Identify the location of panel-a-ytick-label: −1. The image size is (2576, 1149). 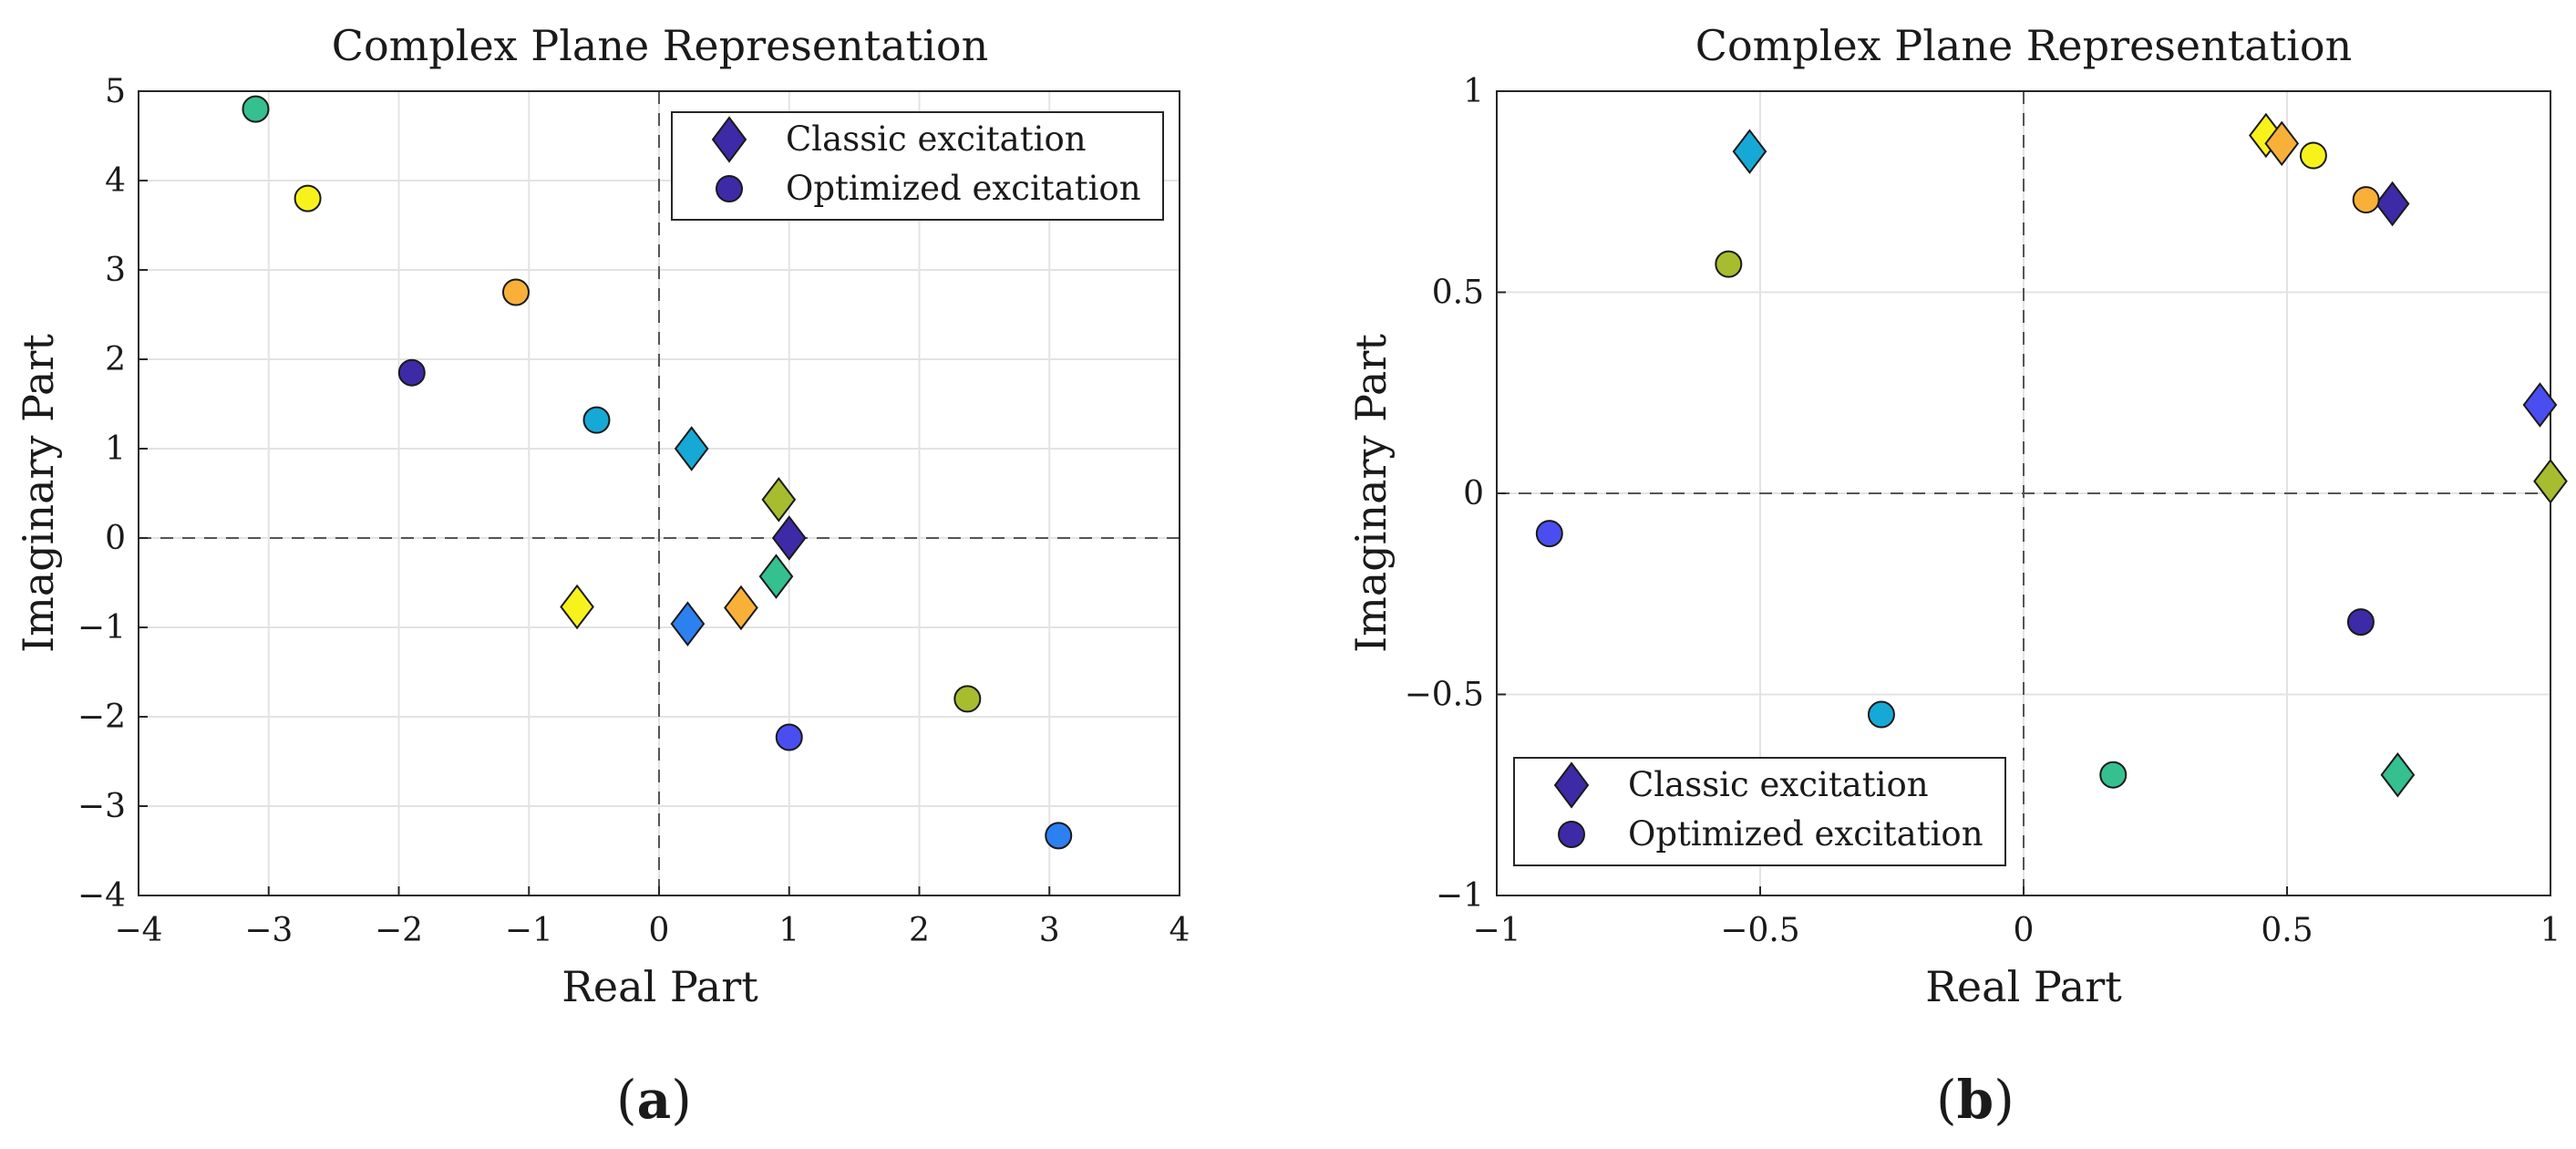
(101, 628).